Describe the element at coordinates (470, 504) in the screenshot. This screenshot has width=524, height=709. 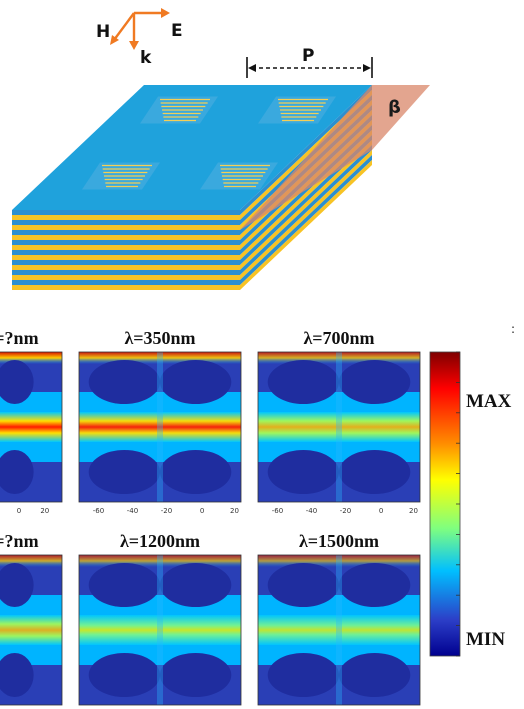
I see `colorbar: MAX MIN` at that location.